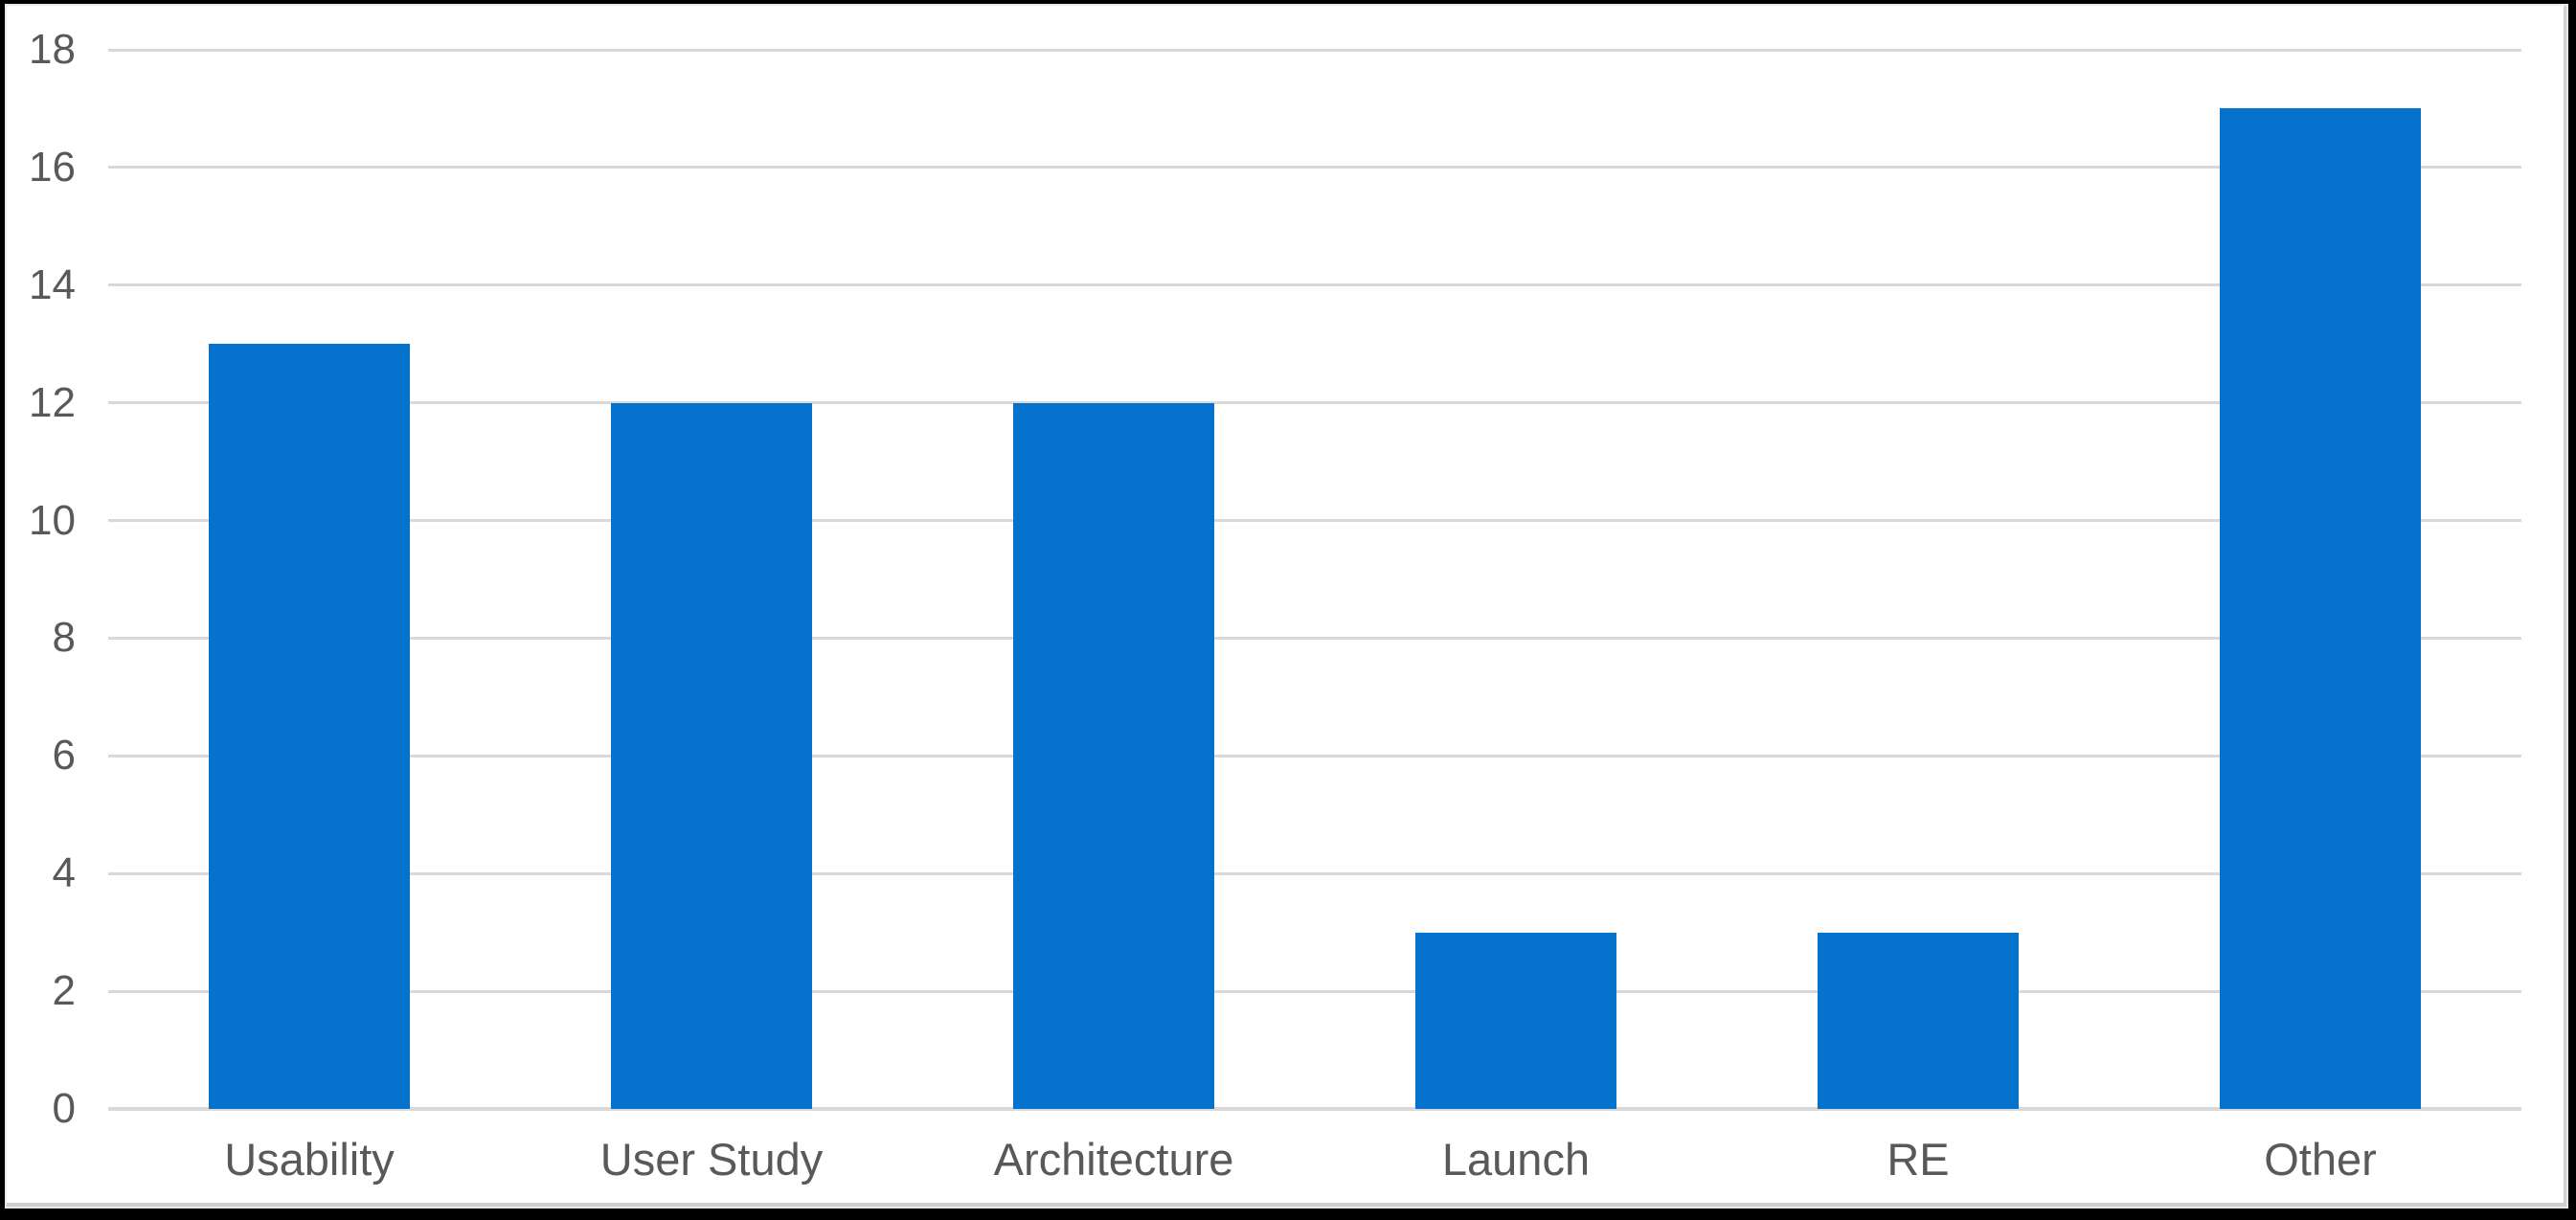  What do you see at coordinates (1113, 1159) in the screenshot?
I see `x-category-label-architecture: Architecture` at bounding box center [1113, 1159].